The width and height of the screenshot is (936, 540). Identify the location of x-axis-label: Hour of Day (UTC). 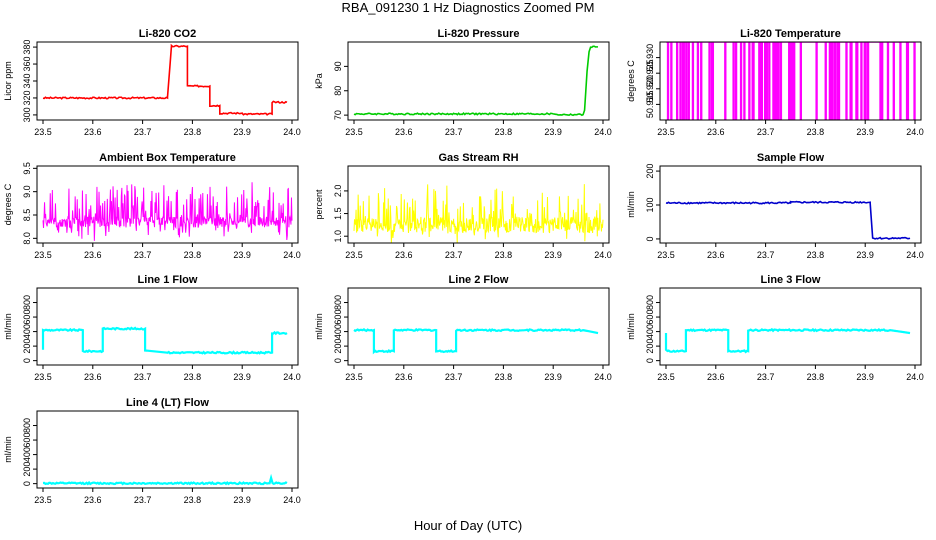
(468, 525).